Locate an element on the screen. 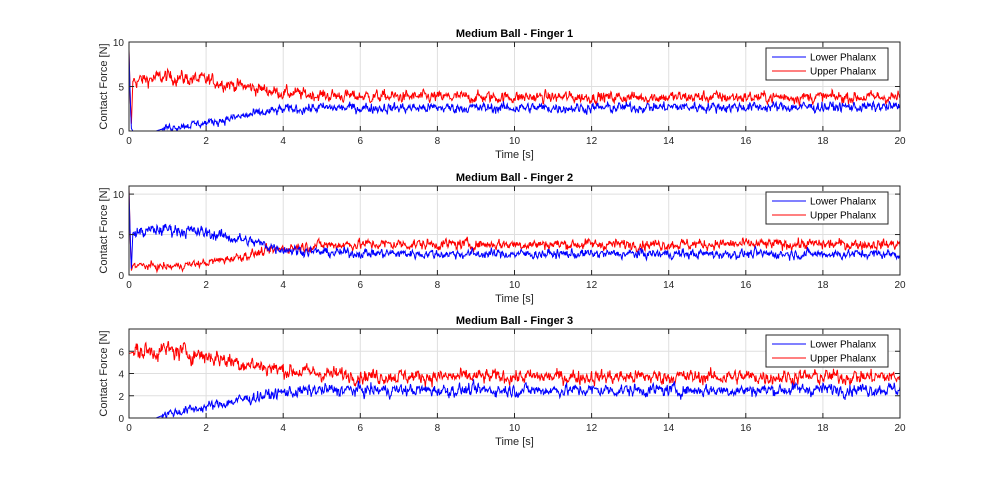 Image resolution: width=995 pixels, height=479 pixels. y-tick-label: 4 is located at coordinates (121, 375).